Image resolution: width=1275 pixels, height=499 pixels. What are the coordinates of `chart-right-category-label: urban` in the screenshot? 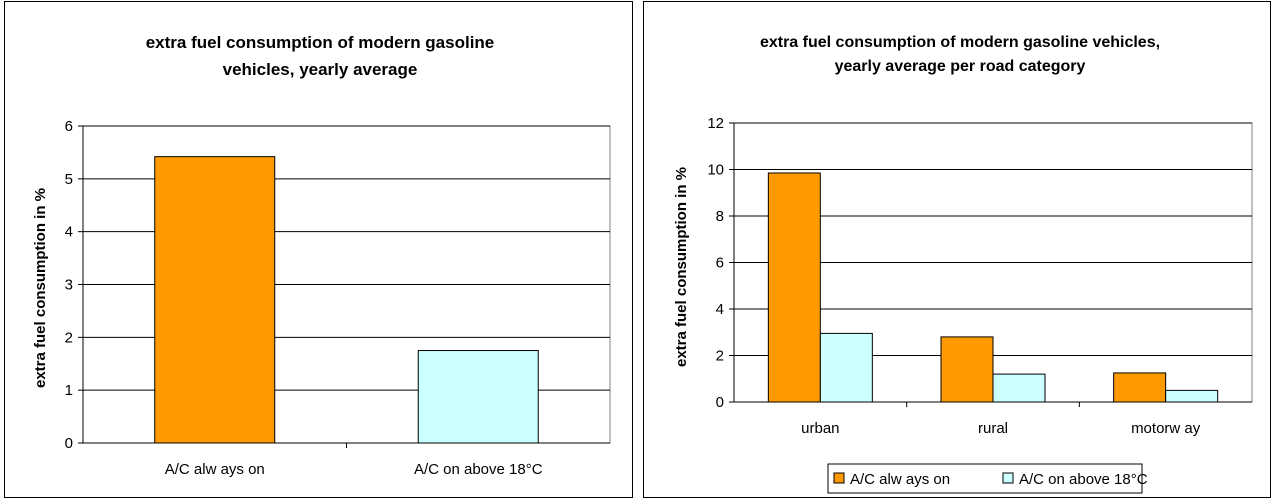 It's located at (820, 428).